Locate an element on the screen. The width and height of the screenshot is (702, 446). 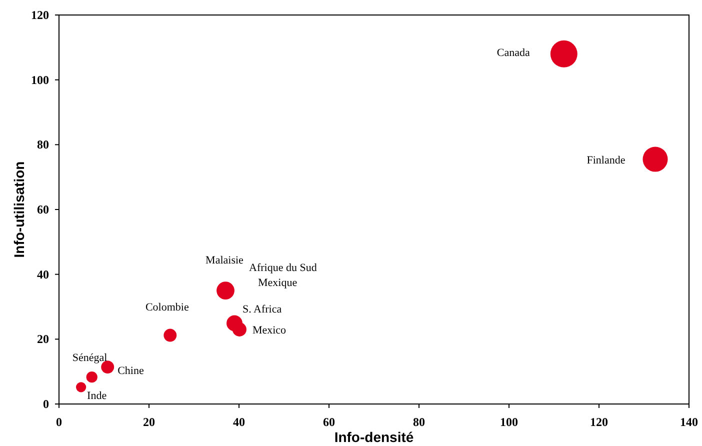
y-tick-label: 40 is located at coordinates (43, 274).